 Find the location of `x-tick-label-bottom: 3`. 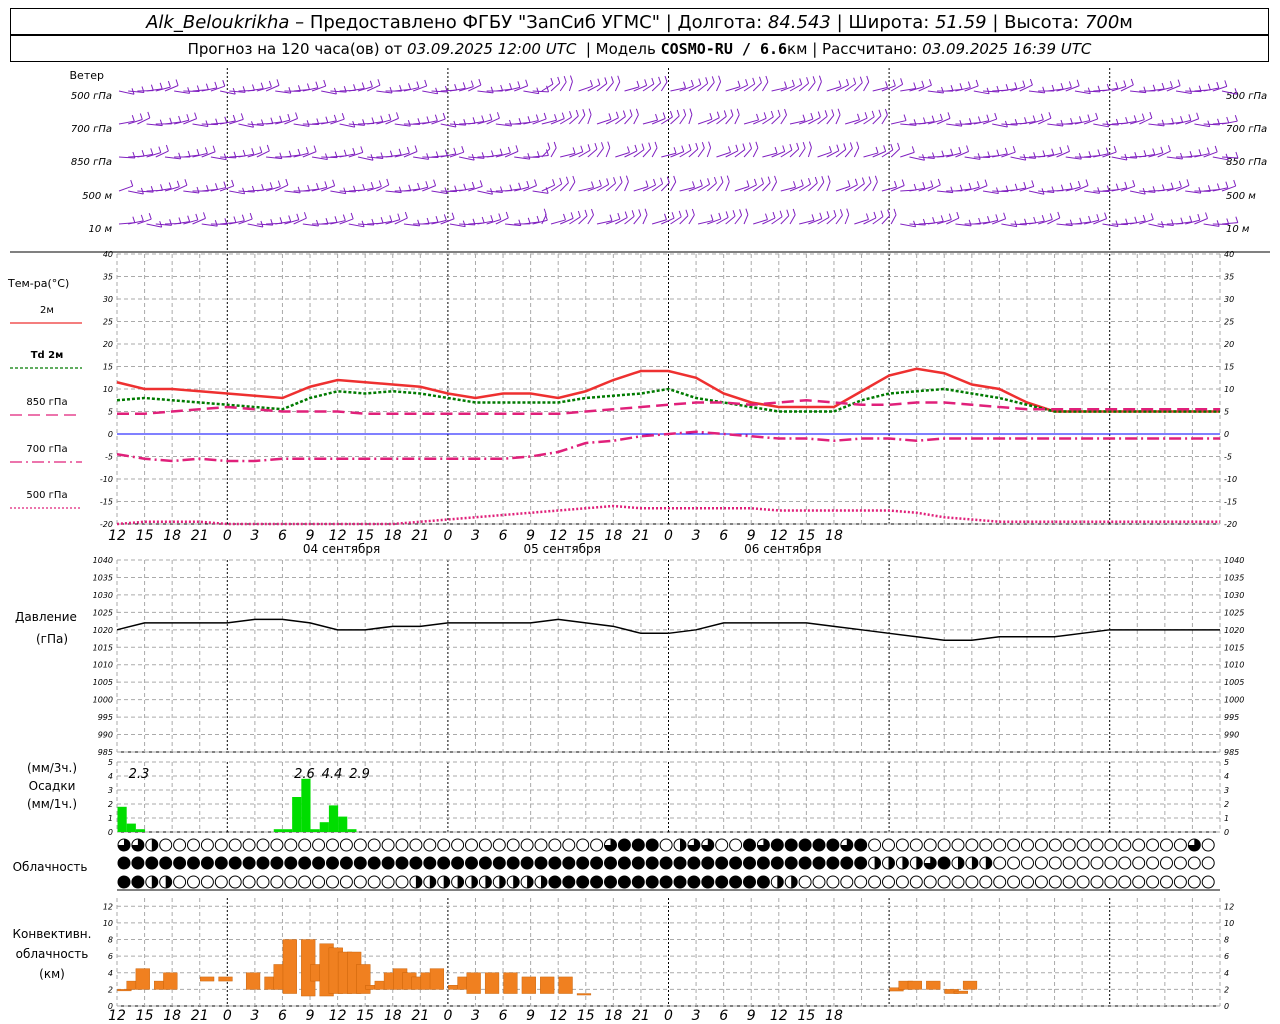

x-tick-label-bottom: 3 is located at coordinates (696, 1016).